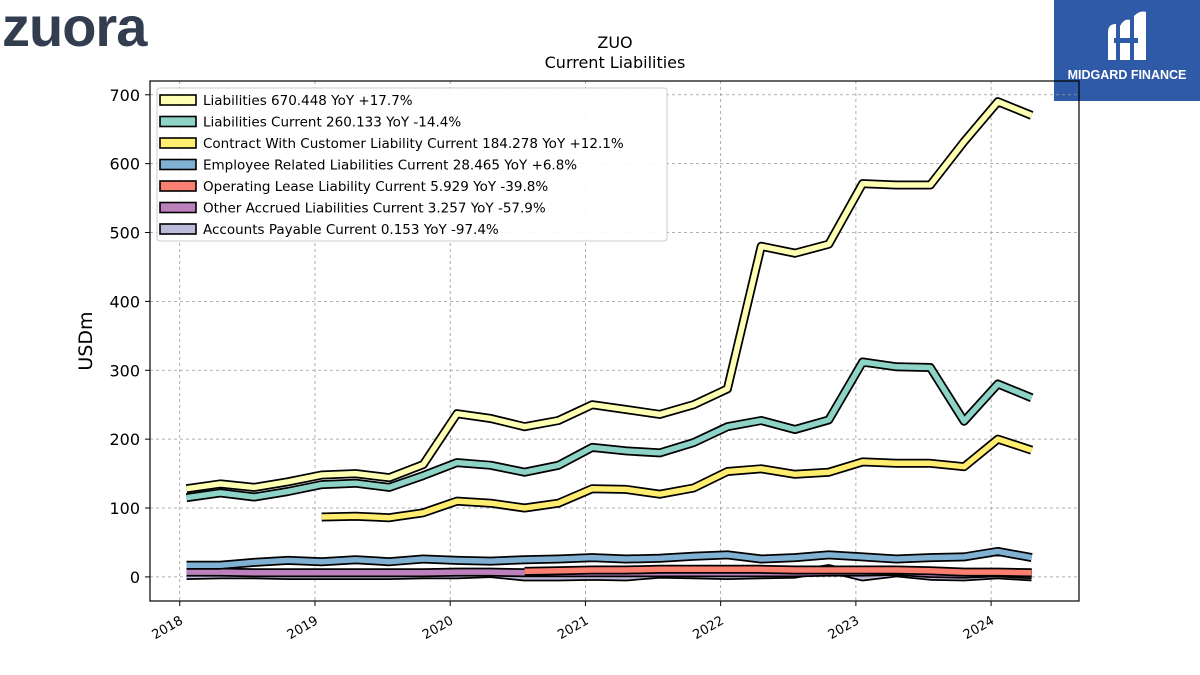 Image resolution: width=1200 pixels, height=675 pixels. I want to click on zuora-logo: zuora, so click(74, 29).